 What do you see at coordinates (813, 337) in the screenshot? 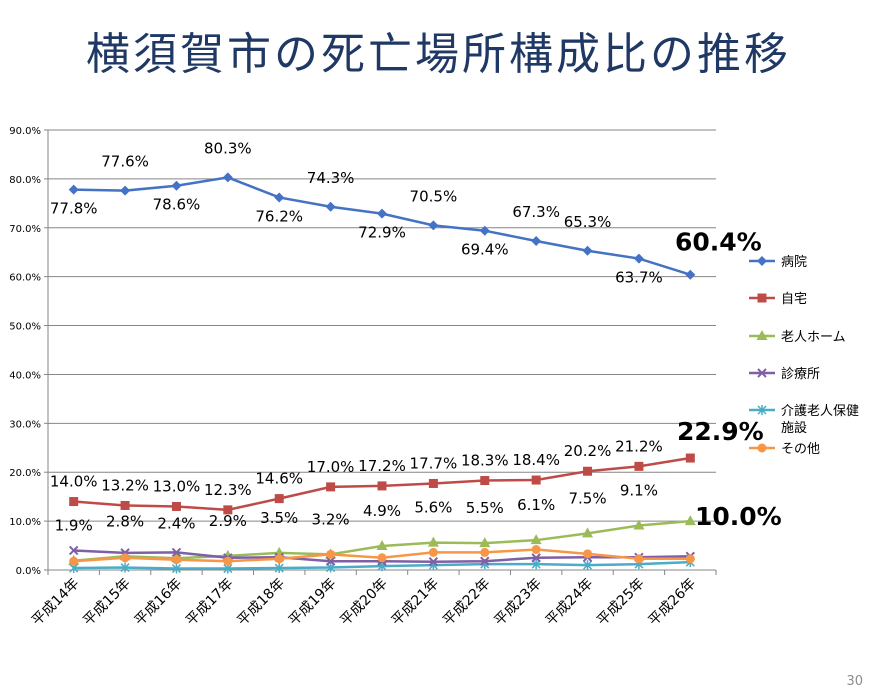
I see `legend-label: 老人ホーム` at bounding box center [813, 337].